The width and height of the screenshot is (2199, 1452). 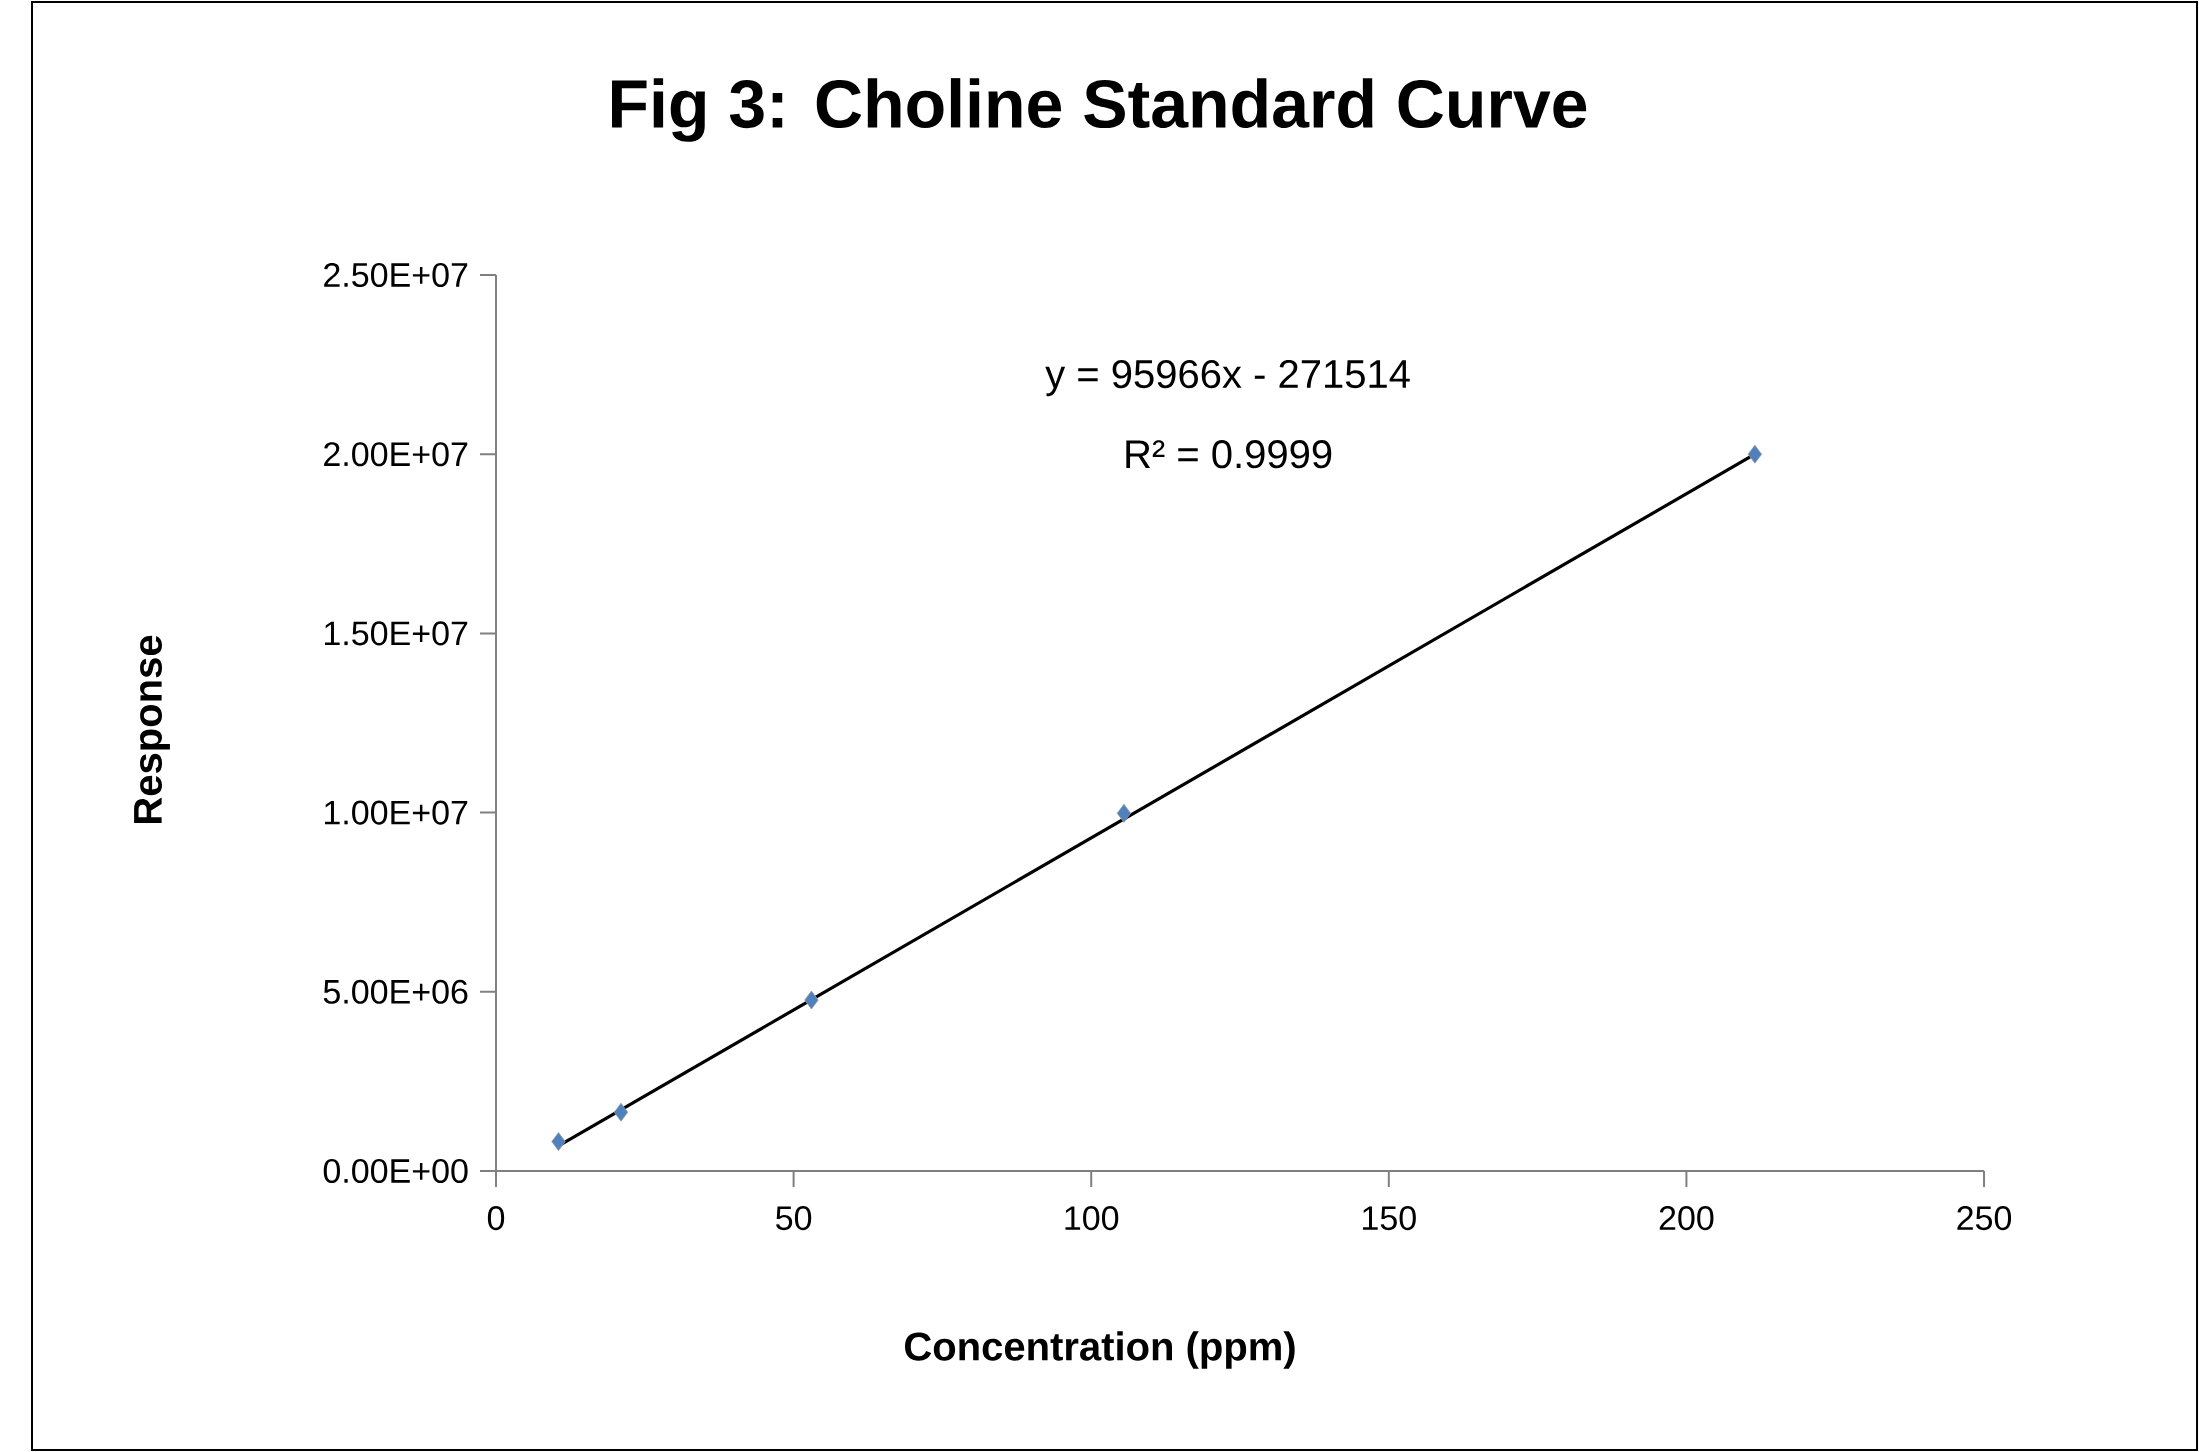 I want to click on chart-title: Fig 3: Choline Standard Curve, so click(x=1099, y=110).